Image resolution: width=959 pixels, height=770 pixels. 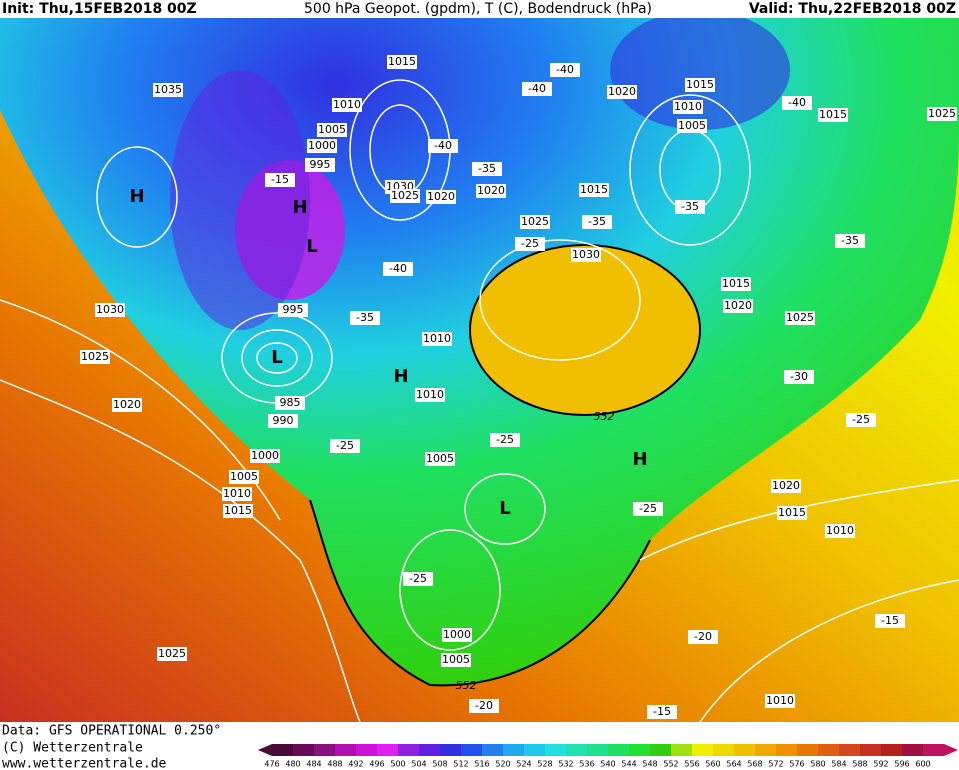 What do you see at coordinates (523, 764) in the screenshot?
I see `colorbar-label: 524` at bounding box center [523, 764].